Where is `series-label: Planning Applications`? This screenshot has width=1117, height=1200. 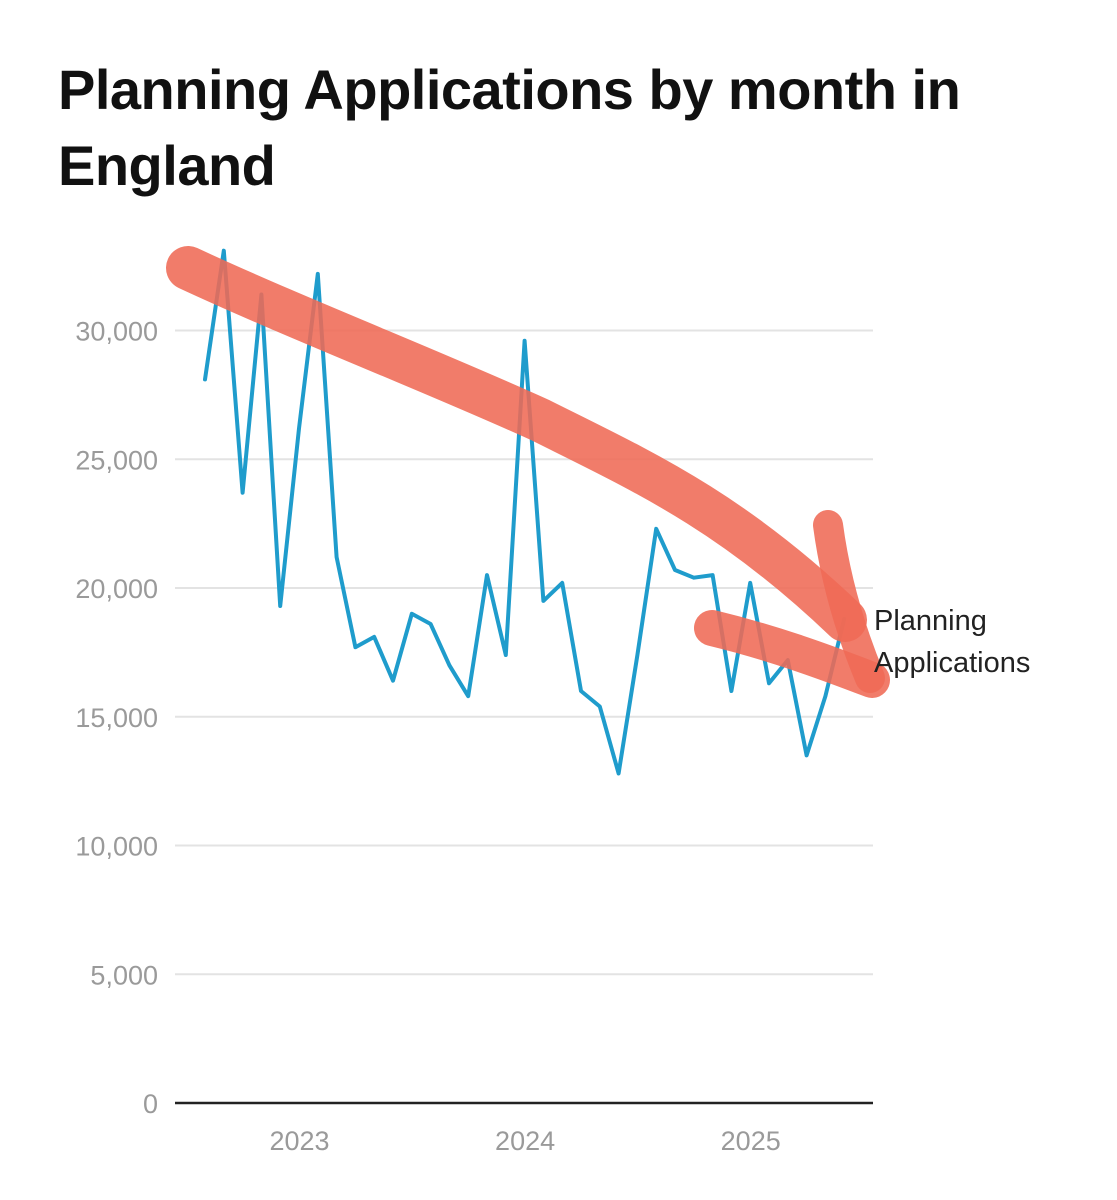
series-label: Planning Applications is located at coordinates (952, 642).